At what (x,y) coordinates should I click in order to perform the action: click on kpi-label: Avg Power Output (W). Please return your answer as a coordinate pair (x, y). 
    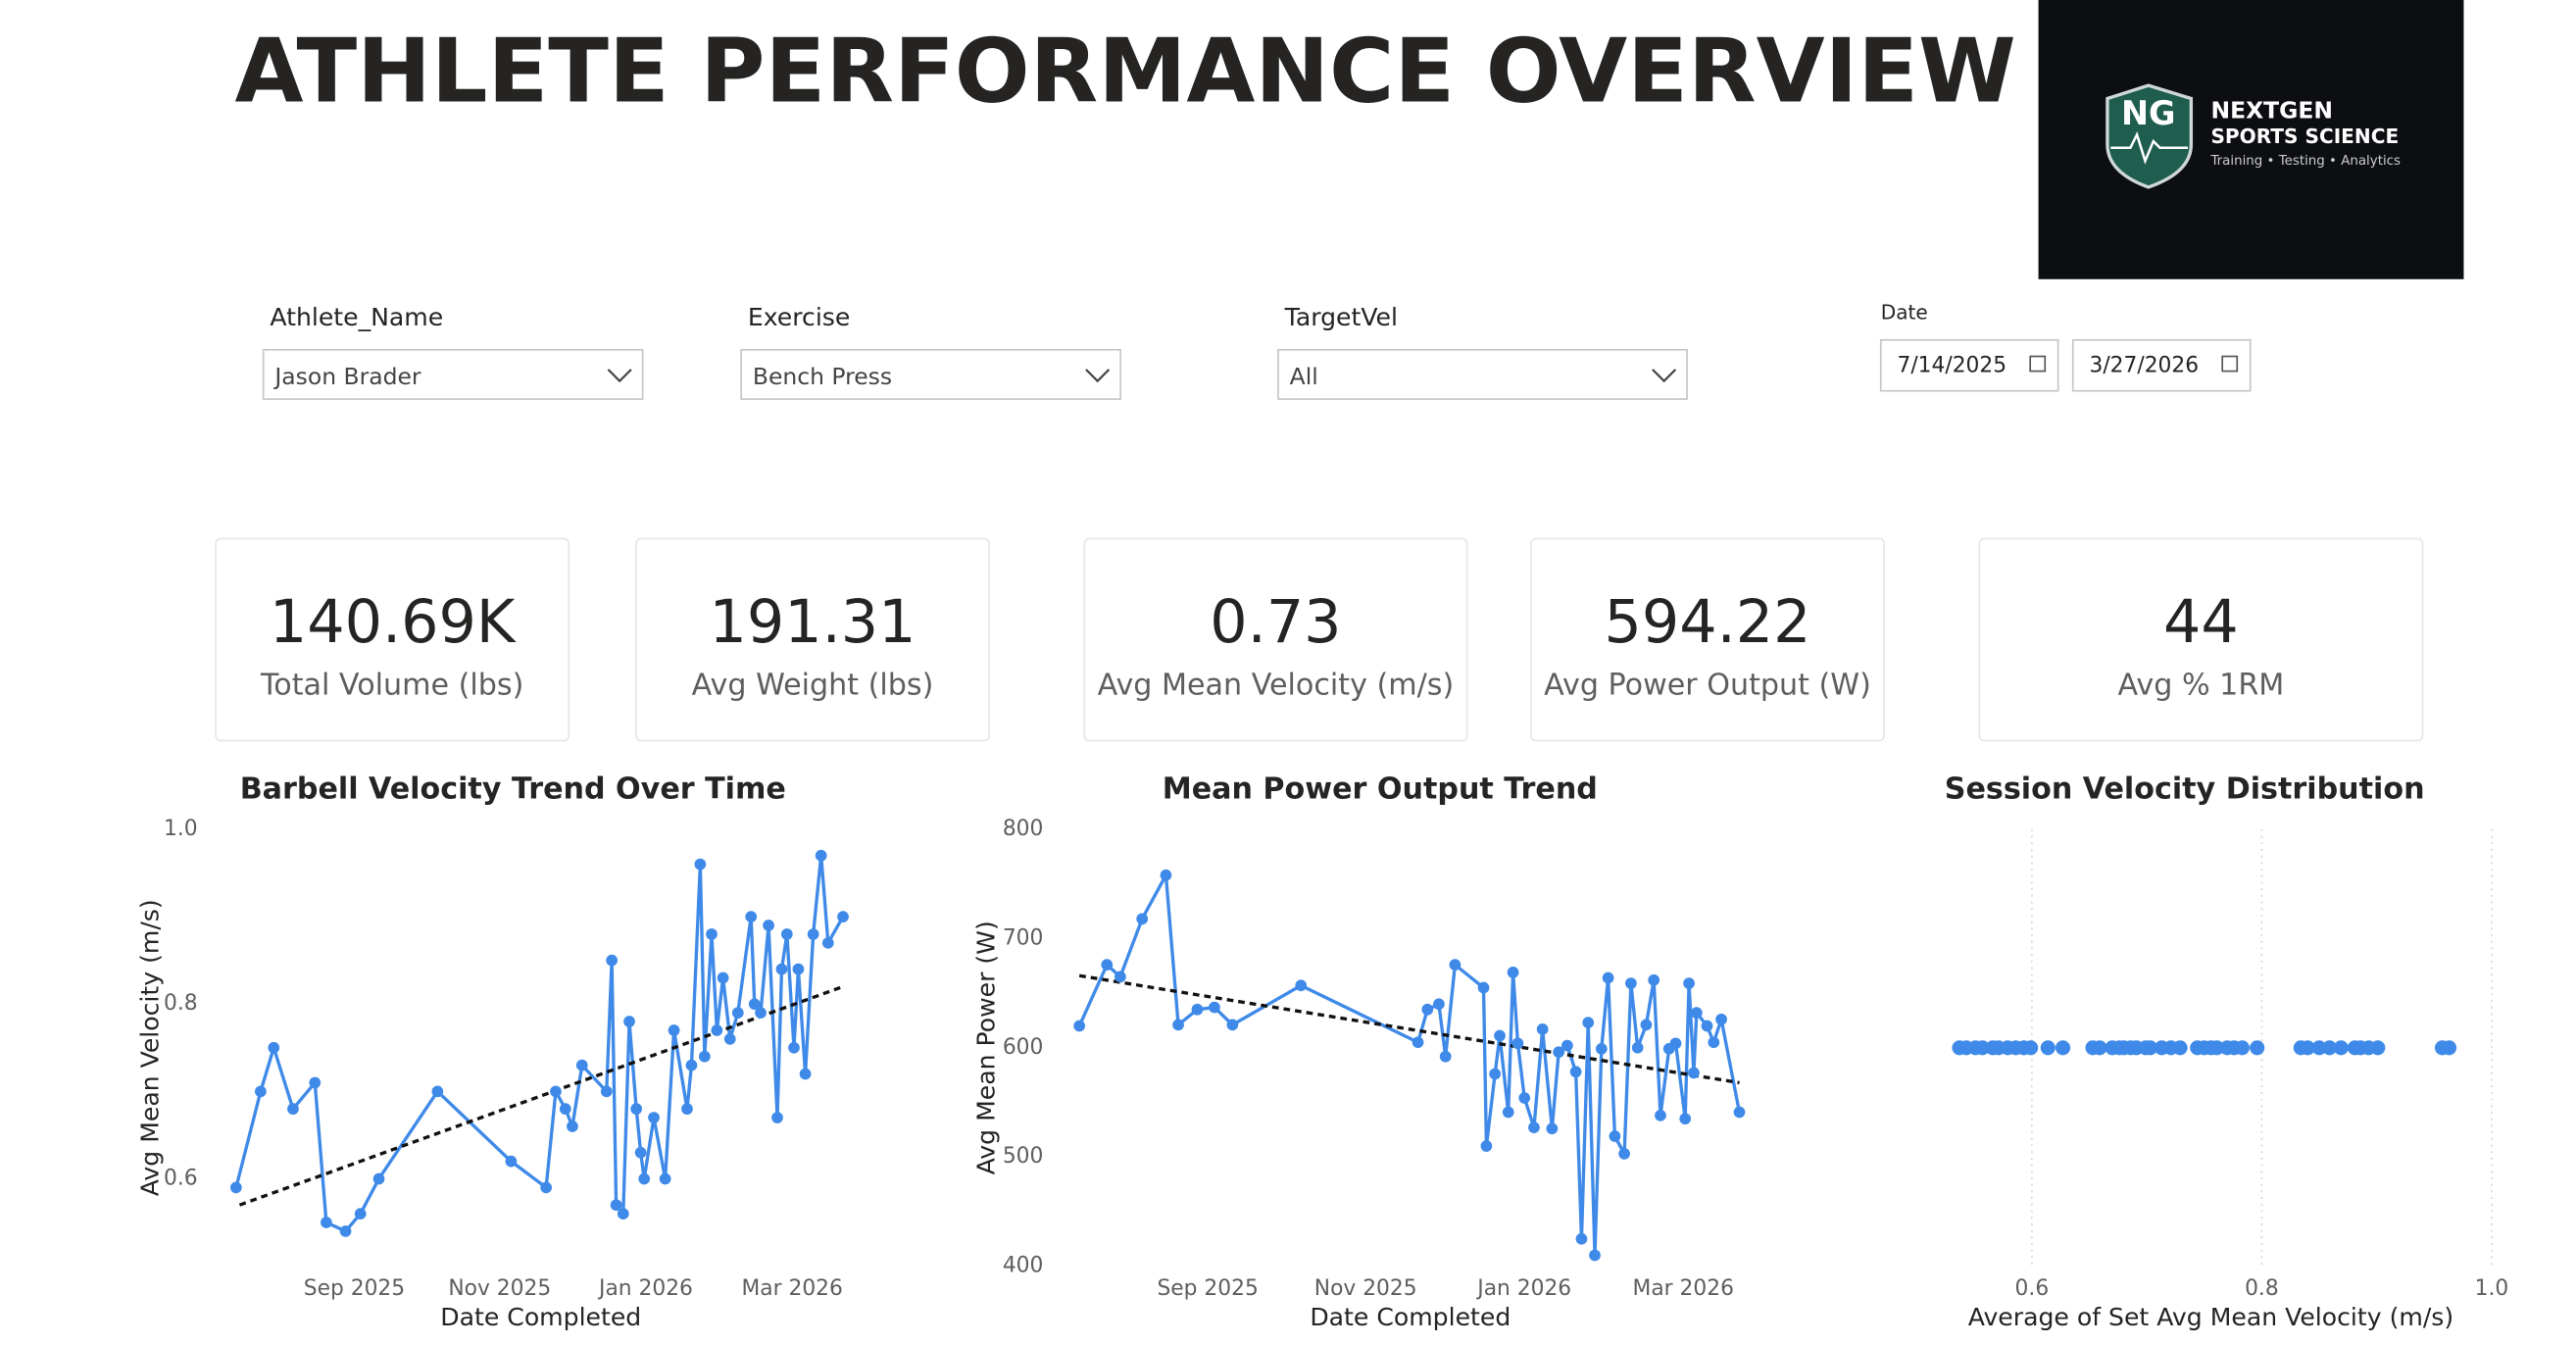
    Looking at the image, I should click on (1707, 686).